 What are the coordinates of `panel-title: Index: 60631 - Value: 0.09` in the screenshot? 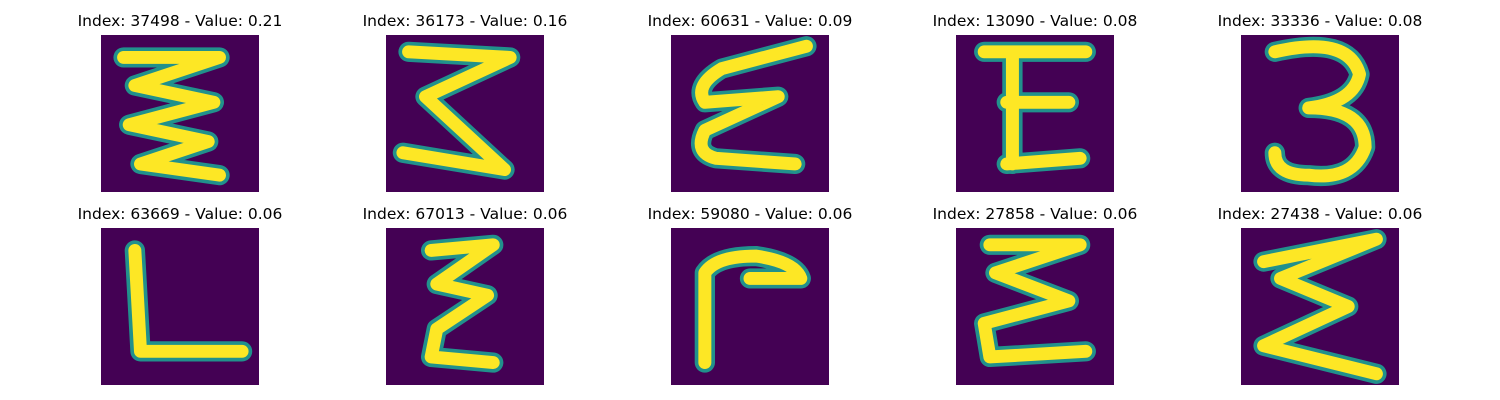 It's located at (750, 21).